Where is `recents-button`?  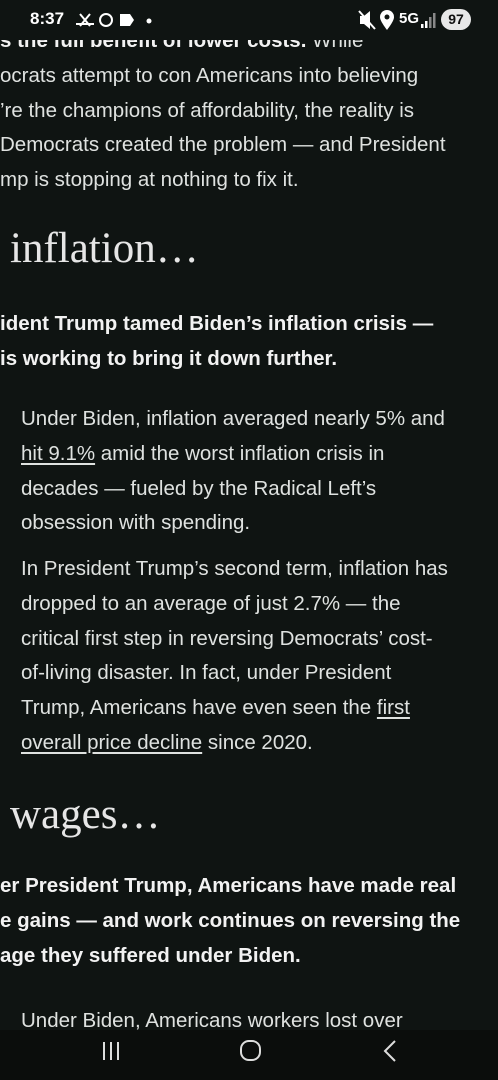 recents-button is located at coordinates (111, 1051).